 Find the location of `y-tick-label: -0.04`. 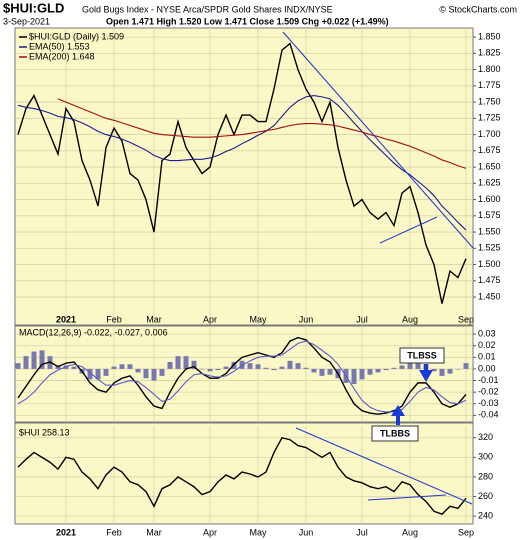

y-tick-label: -0.04 is located at coordinates (488, 415).